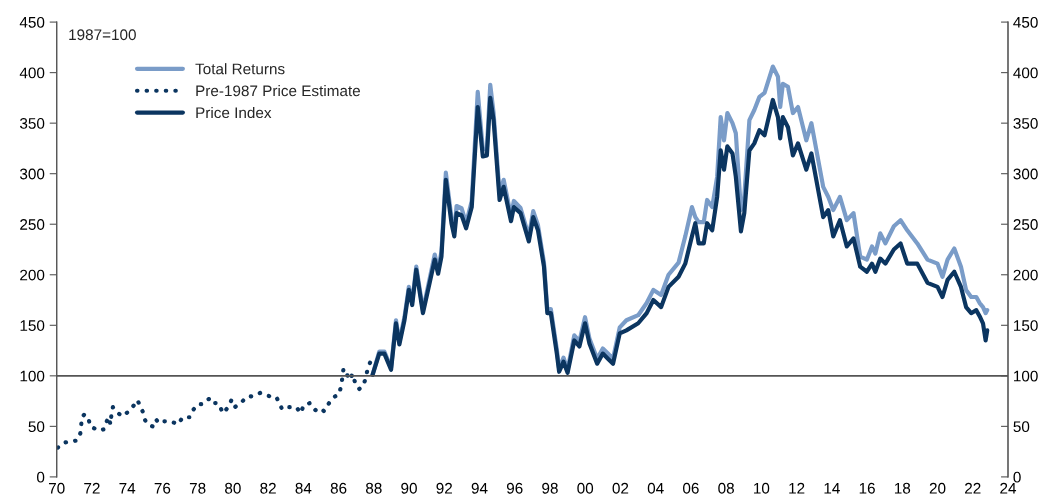 The width and height of the screenshot is (1050, 502). What do you see at coordinates (32, 325) in the screenshot?
I see `y-tick-label: 150` at bounding box center [32, 325].